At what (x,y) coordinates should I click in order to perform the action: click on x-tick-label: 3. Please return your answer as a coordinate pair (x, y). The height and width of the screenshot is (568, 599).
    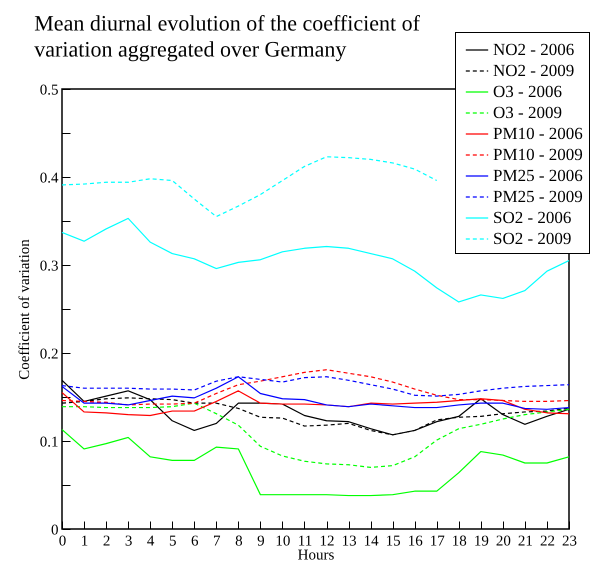
    Looking at the image, I should click on (128, 542).